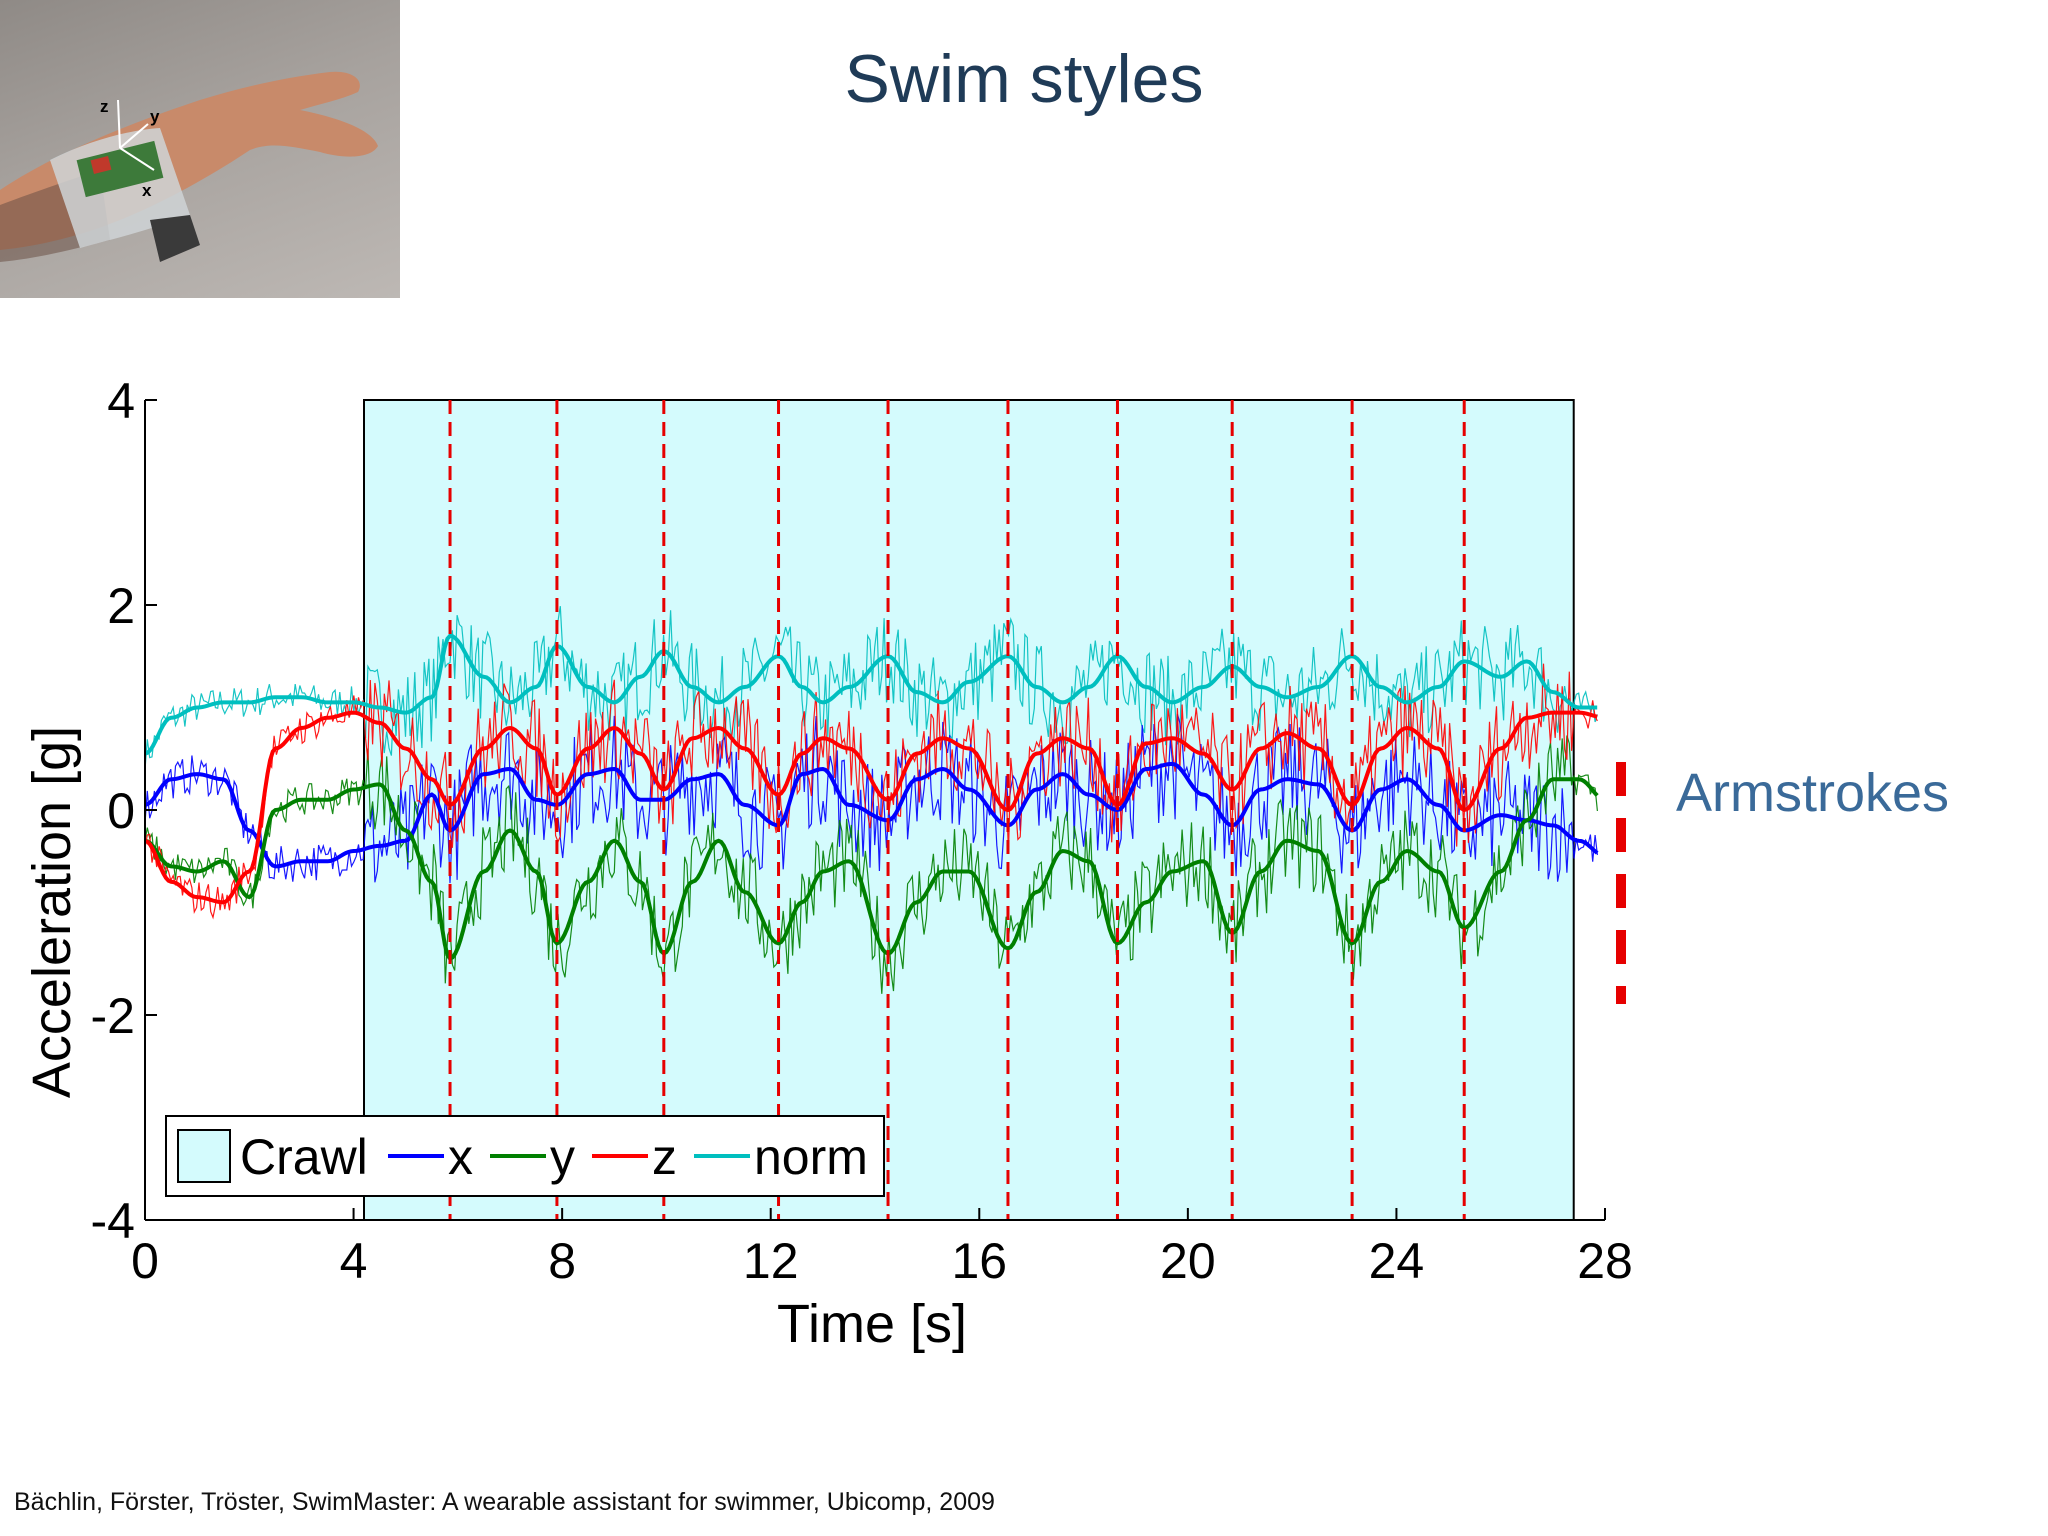  Describe the element at coordinates (871, 869) in the screenshot. I see `series-y-smooth` at that location.